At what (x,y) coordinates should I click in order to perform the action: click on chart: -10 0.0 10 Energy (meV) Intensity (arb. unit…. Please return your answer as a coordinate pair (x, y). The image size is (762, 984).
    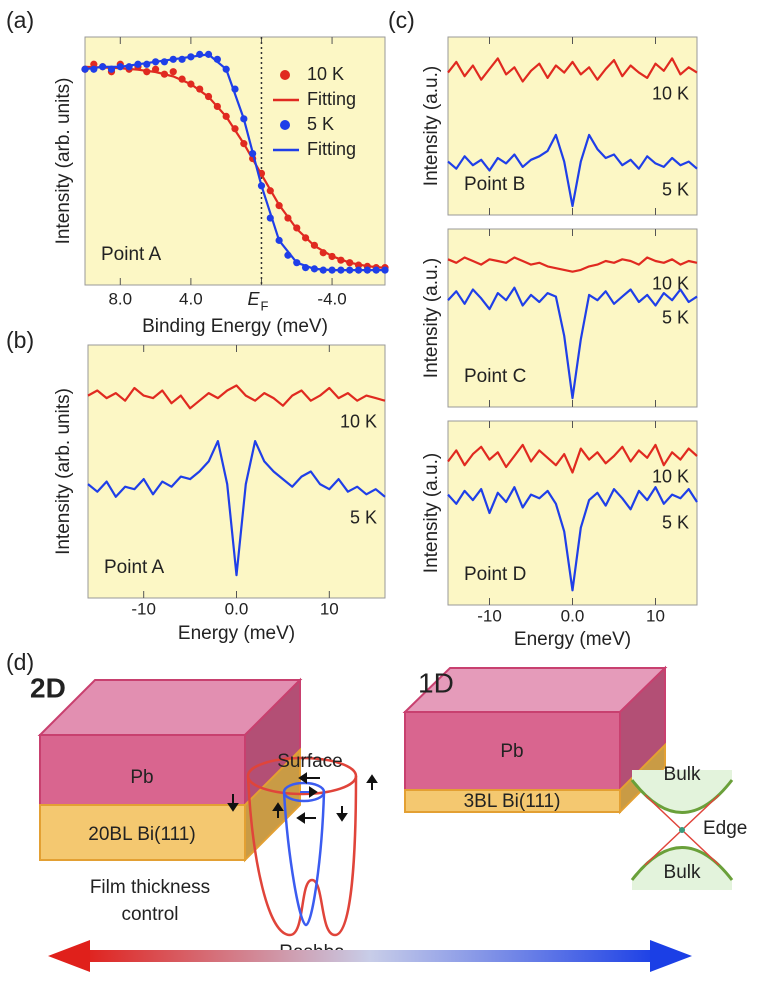
    Looking at the image, I should click on (219, 494).